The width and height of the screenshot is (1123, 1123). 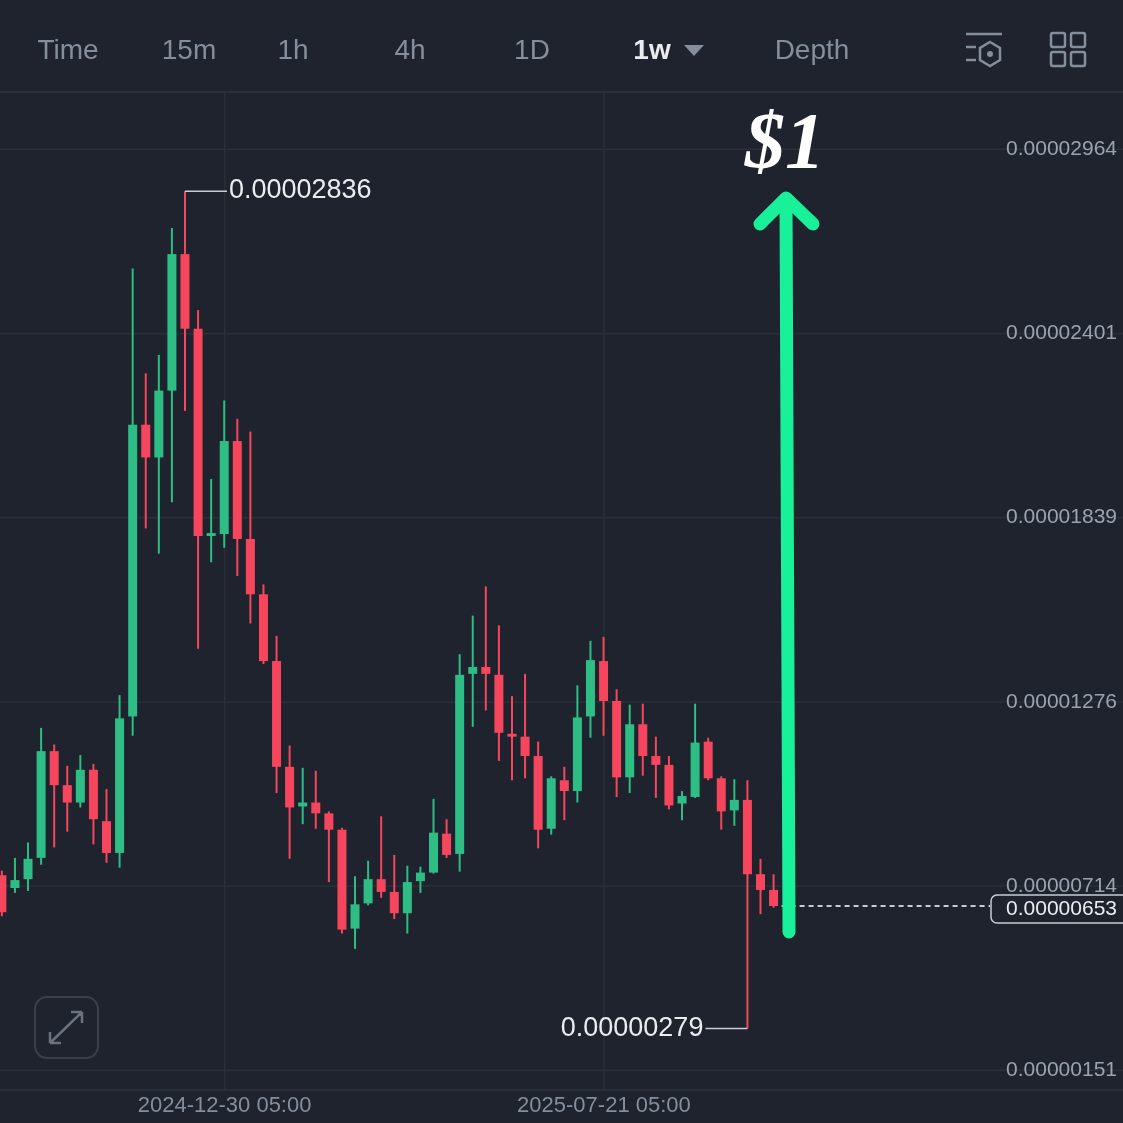 I want to click on x-tick-label: 2025-07-21 05:00, so click(x=604, y=1104).